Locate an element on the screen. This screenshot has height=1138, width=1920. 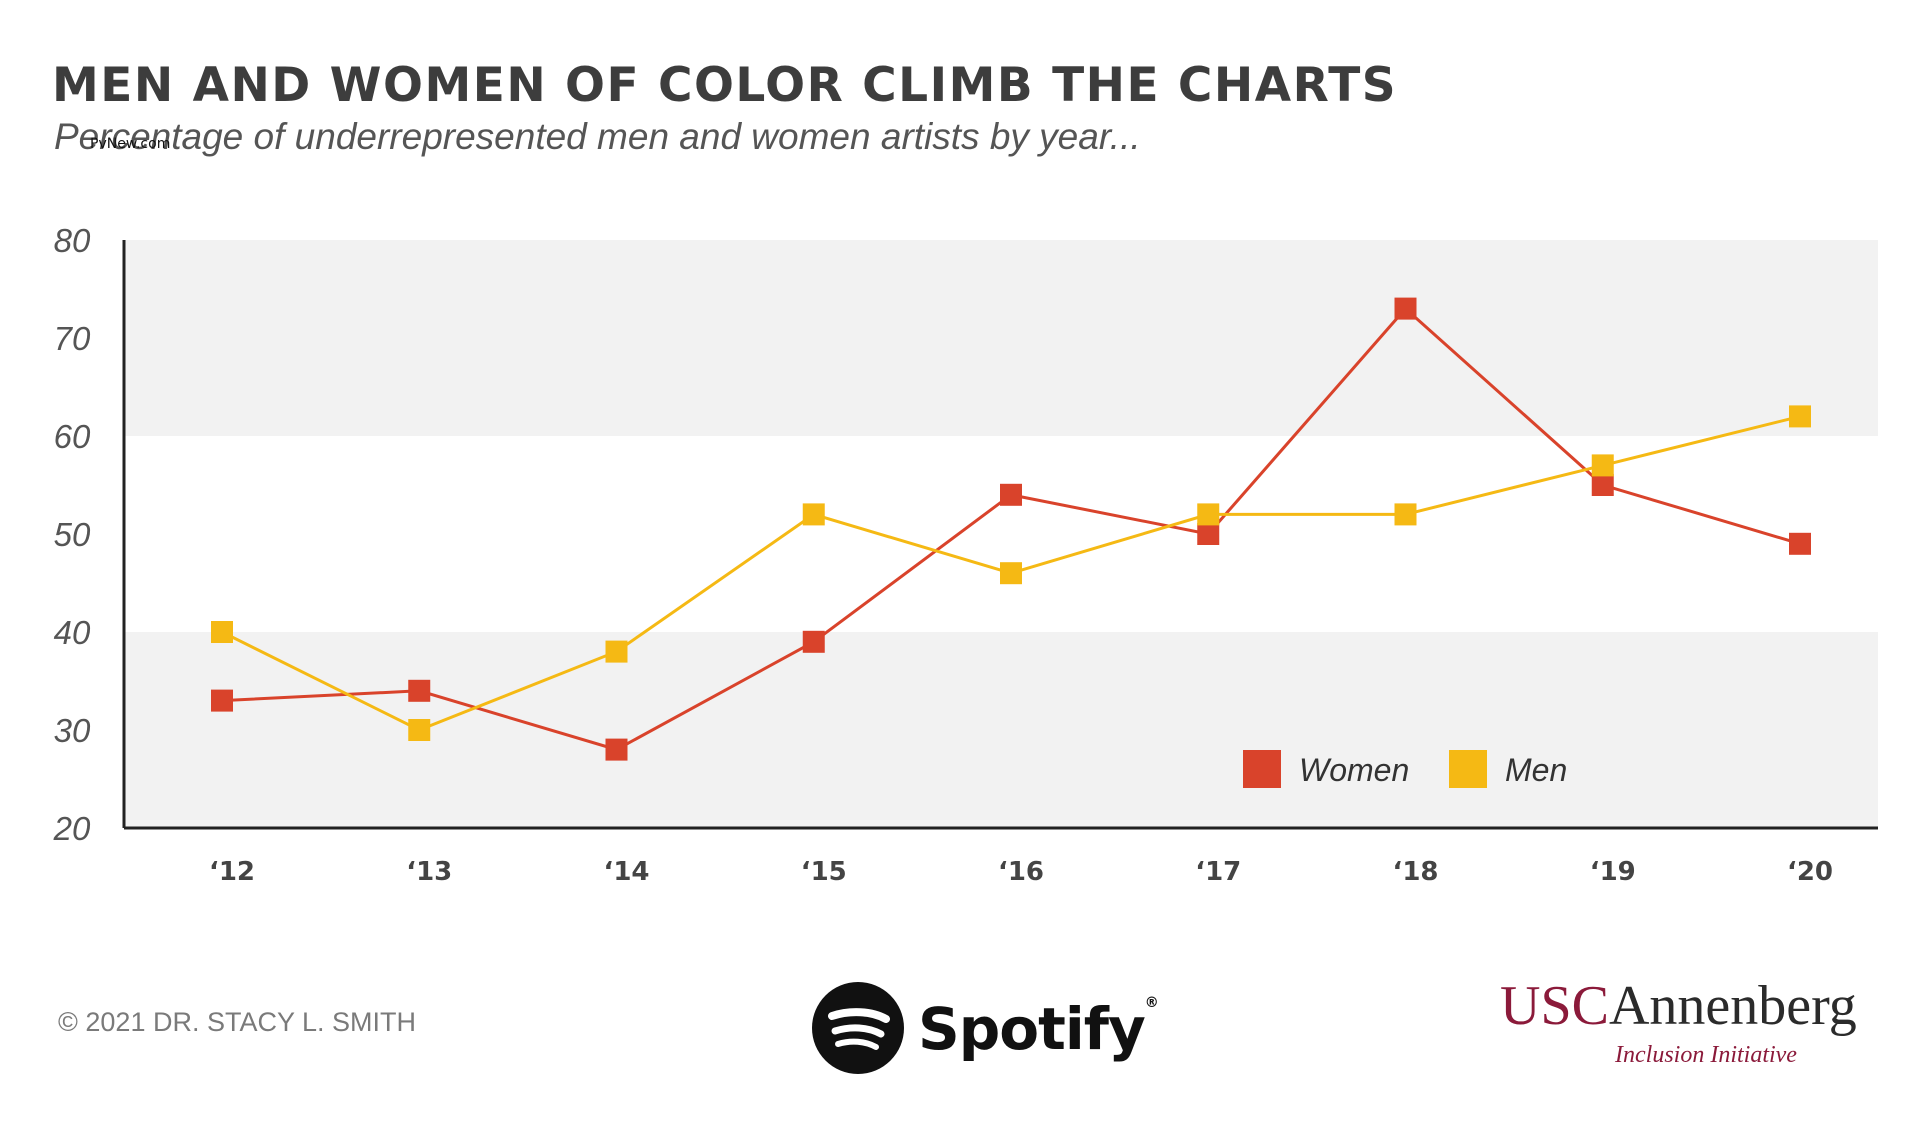
y-tick-label: 50 is located at coordinates (72, 534).